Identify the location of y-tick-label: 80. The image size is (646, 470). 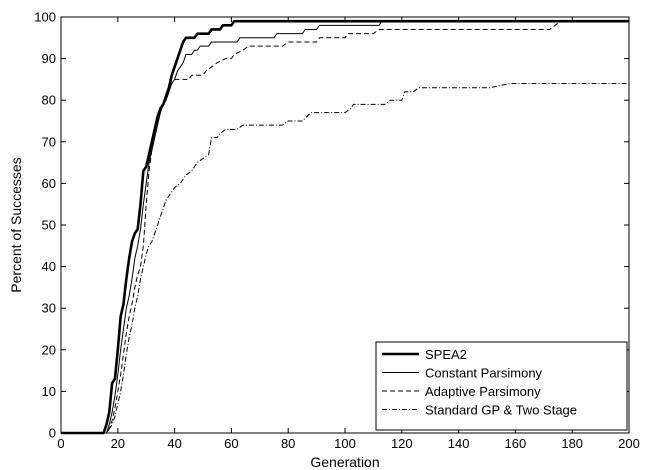
(49, 100).